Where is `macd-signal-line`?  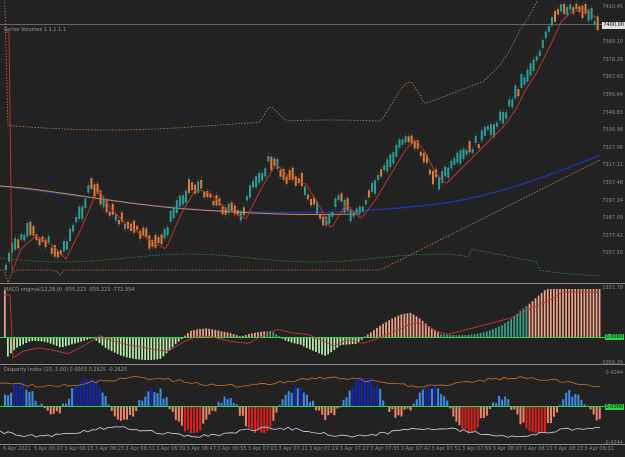
macd-signal-line is located at coordinates (301, 325).